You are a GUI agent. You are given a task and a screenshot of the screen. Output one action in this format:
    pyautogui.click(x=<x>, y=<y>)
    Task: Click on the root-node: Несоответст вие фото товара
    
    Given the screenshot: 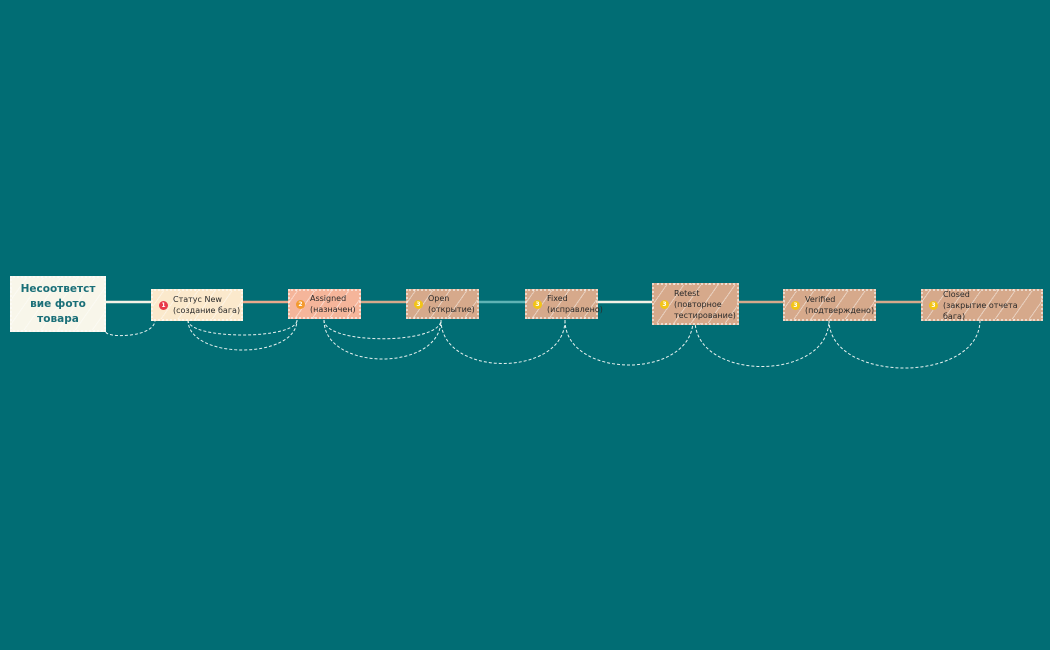 What is the action you would take?
    pyautogui.click(x=58, y=304)
    